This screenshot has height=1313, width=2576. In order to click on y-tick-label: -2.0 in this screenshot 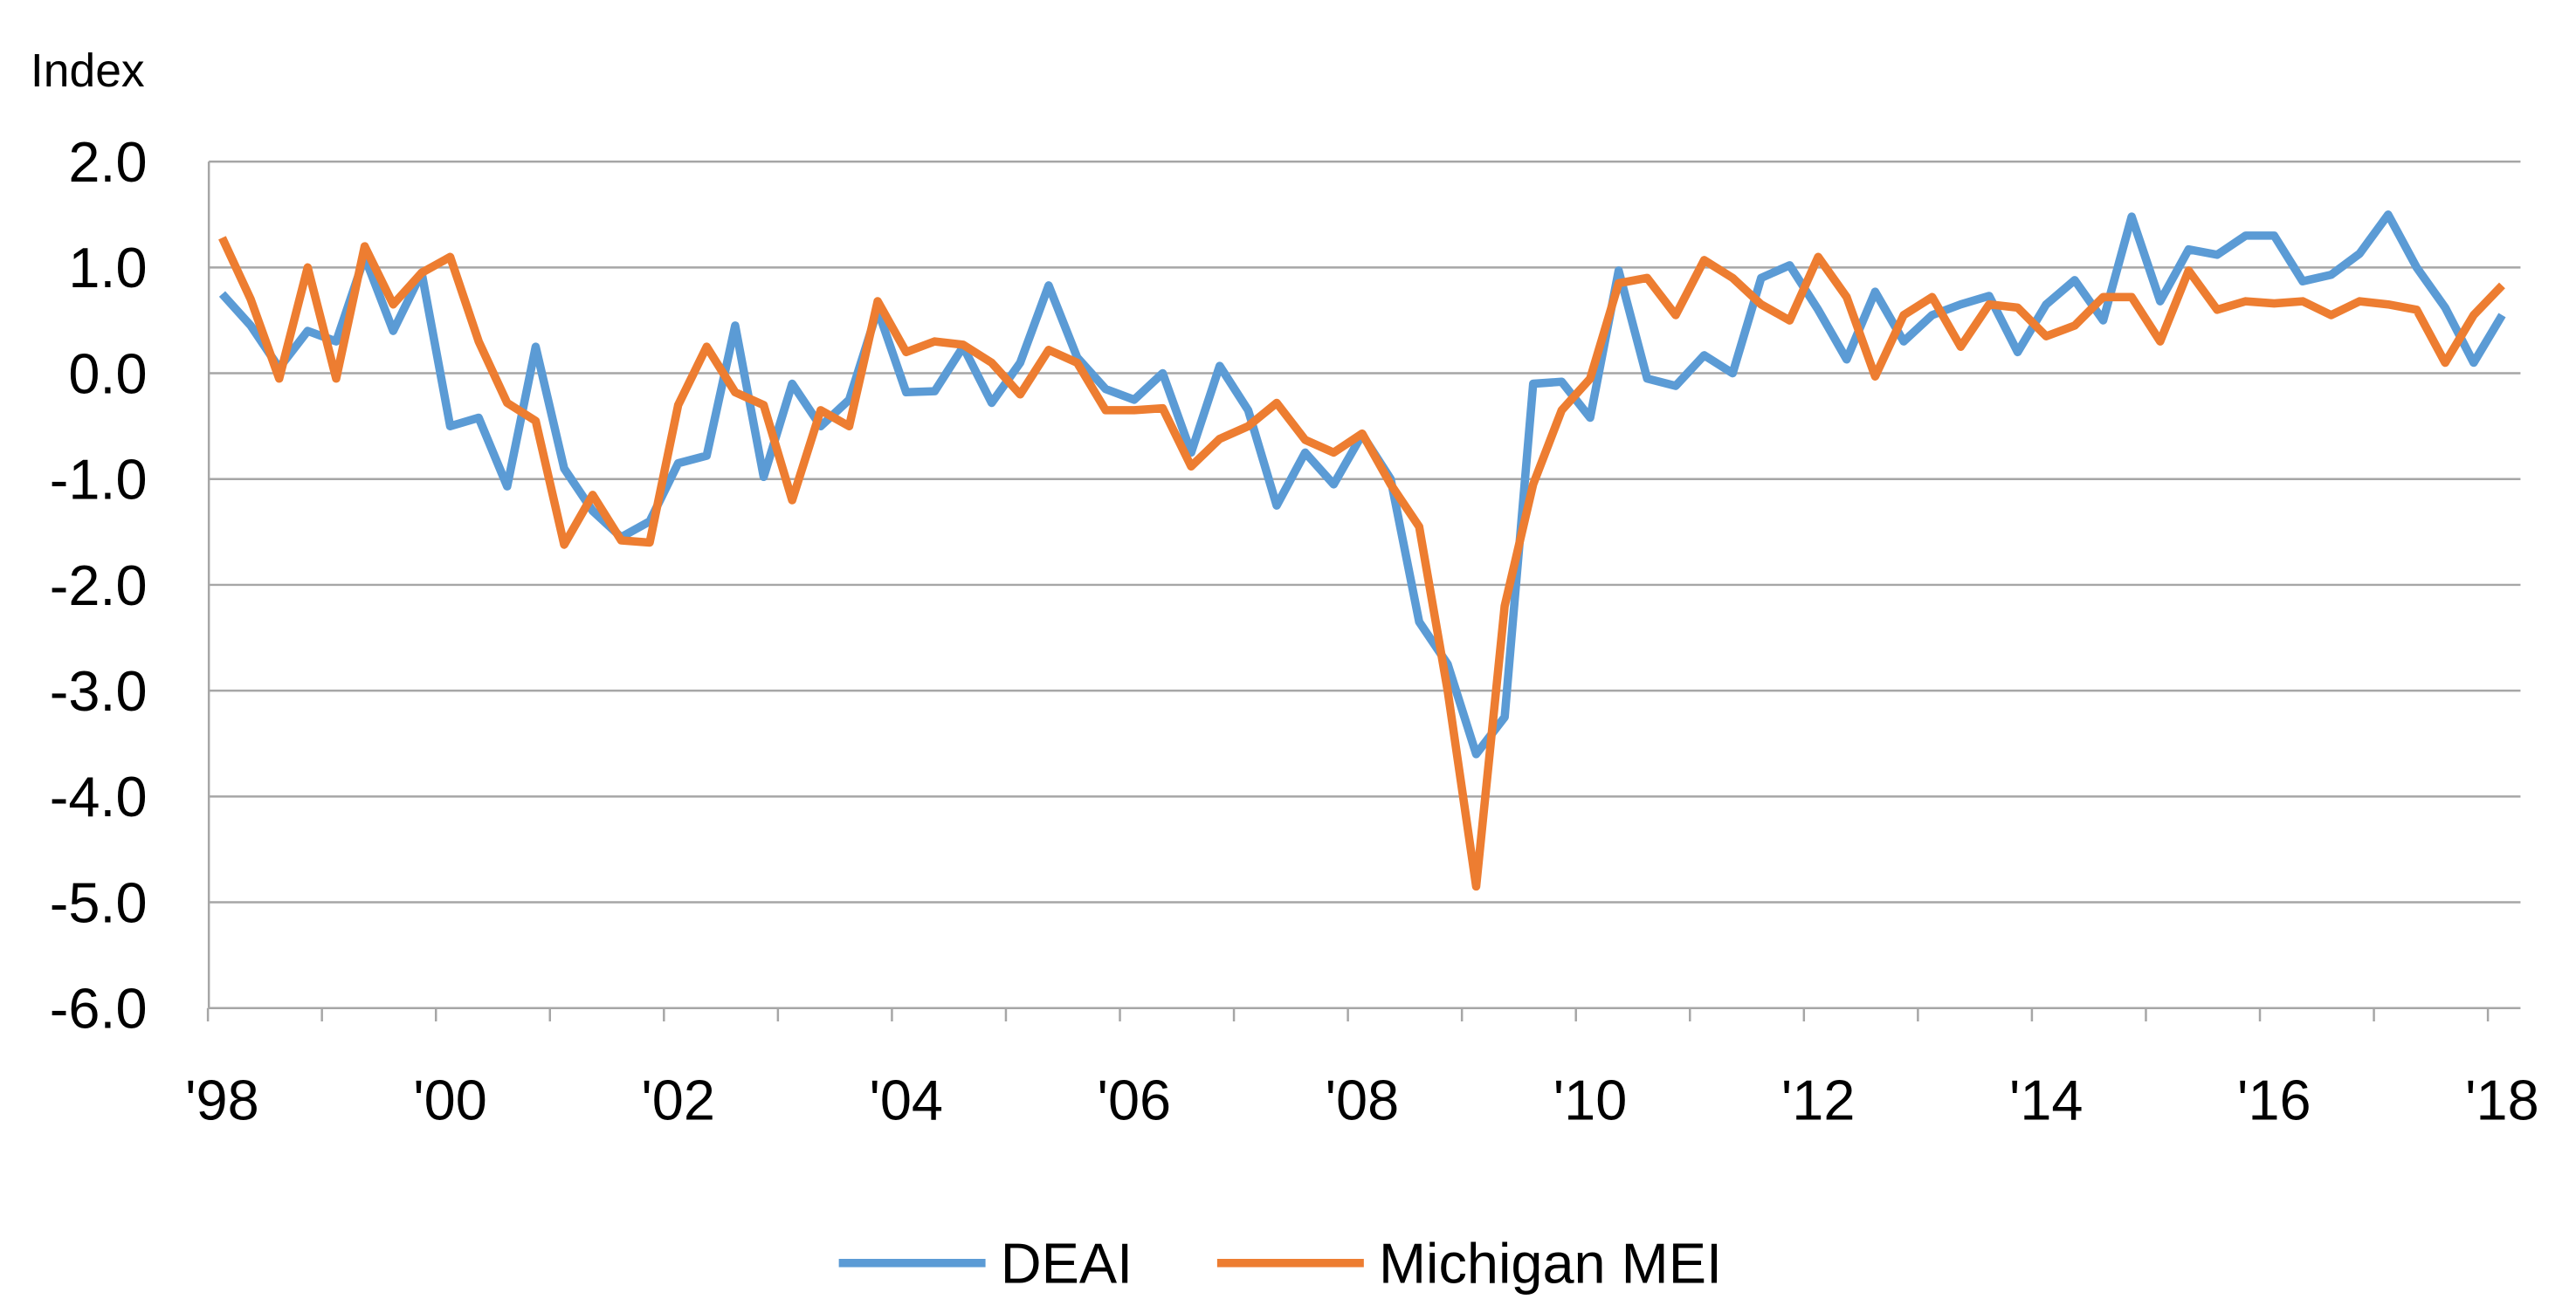, I will do `click(99, 585)`.